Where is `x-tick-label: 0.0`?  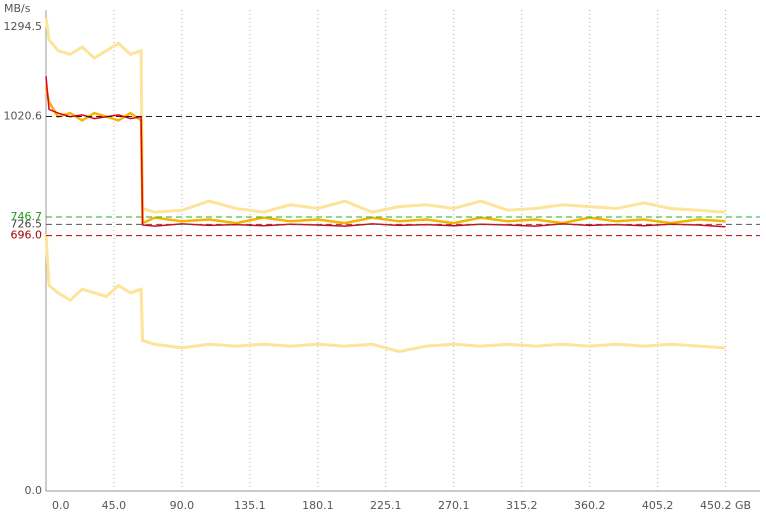
x-tick-label: 0.0 is located at coordinates (61, 505).